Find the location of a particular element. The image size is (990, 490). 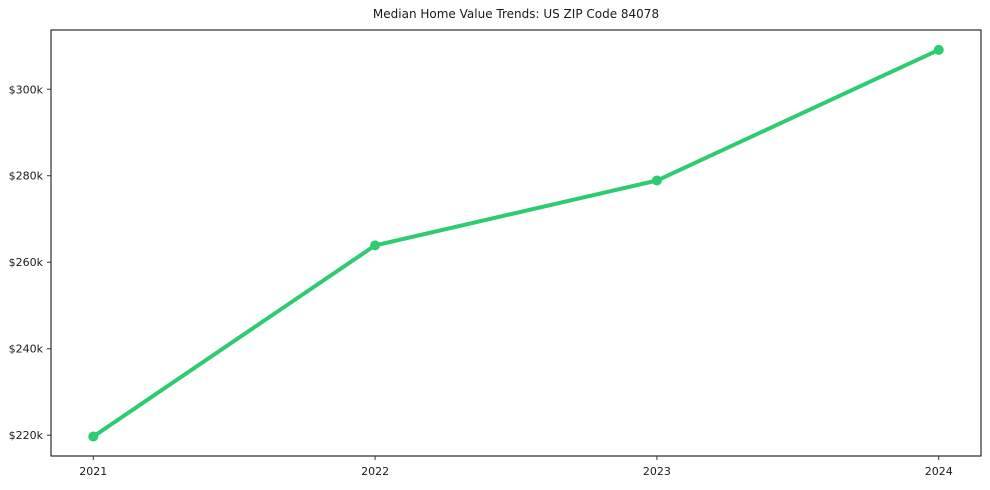

data-point-marker-2021 is located at coordinates (93, 436).